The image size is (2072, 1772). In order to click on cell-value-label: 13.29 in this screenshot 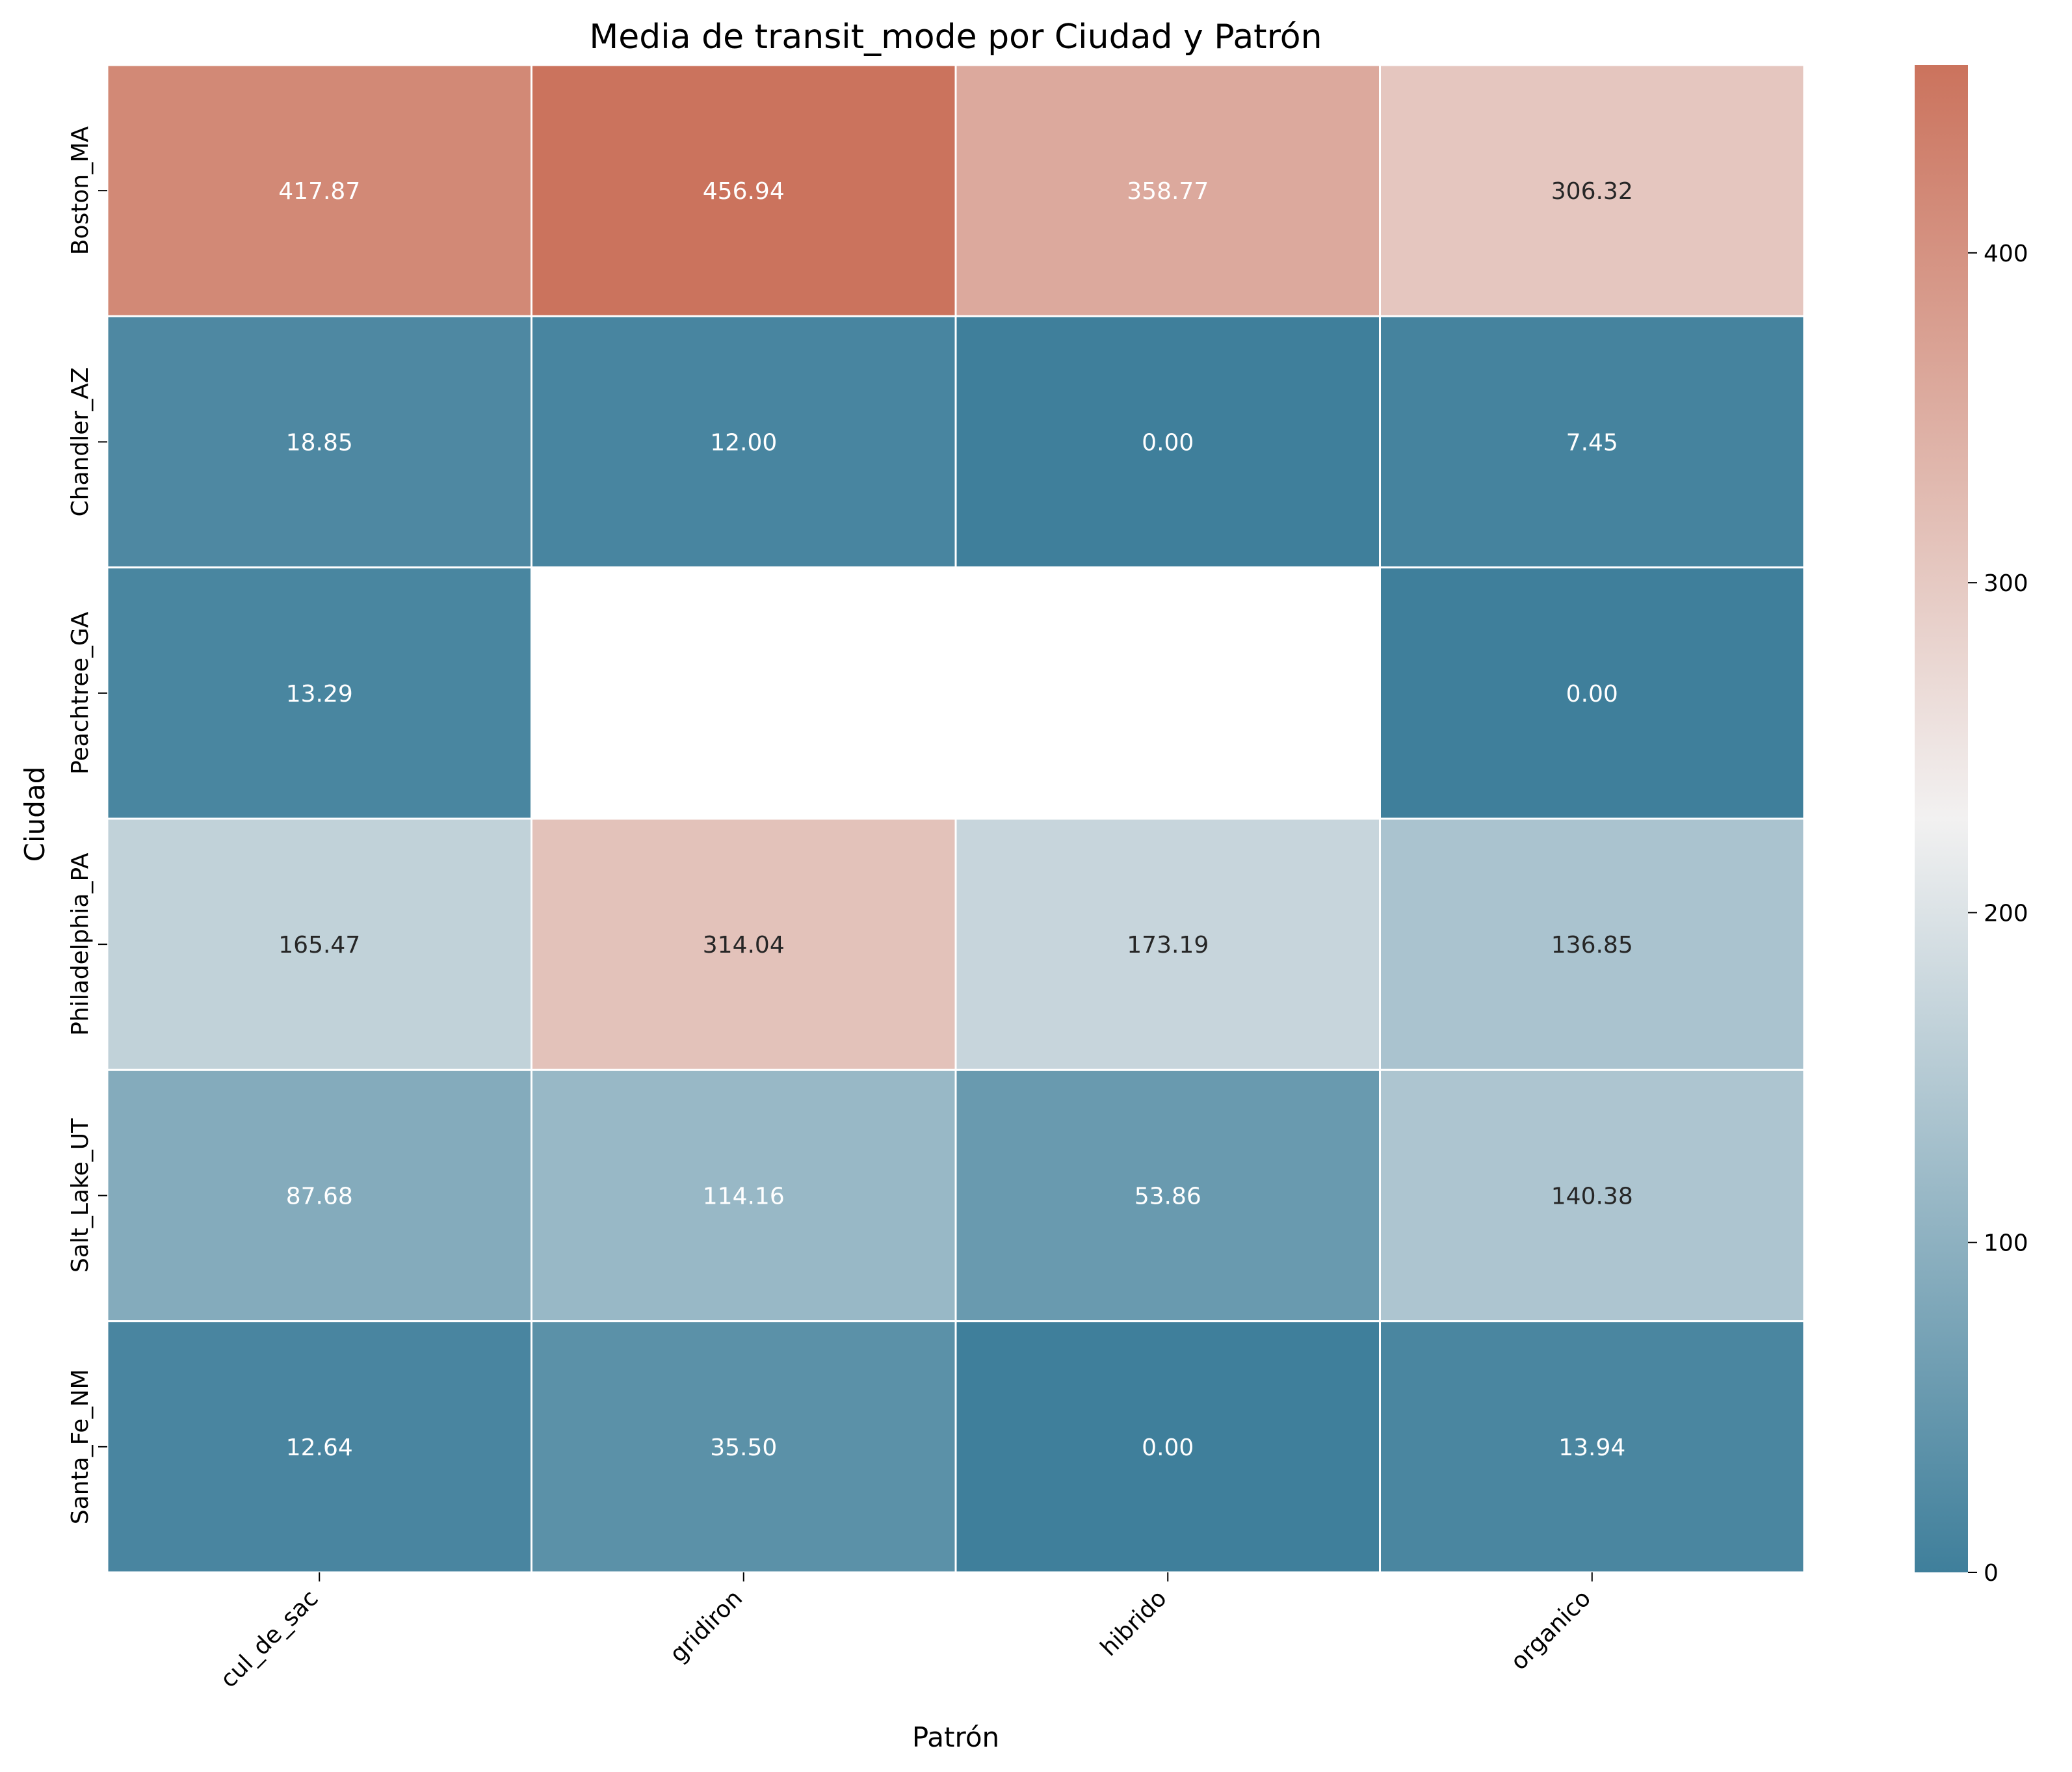, I will do `click(319, 694)`.